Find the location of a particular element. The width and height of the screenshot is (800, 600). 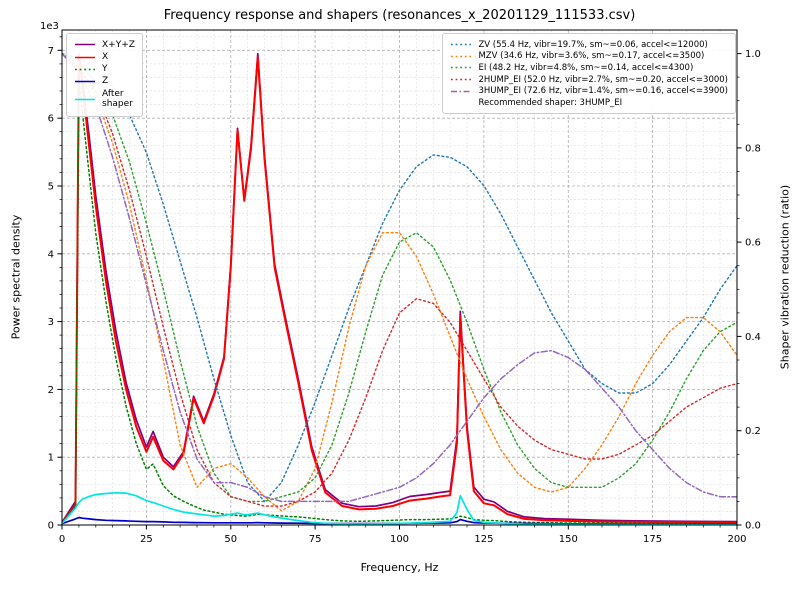

svg-text: 0.8 is located at coordinates (753, 148).